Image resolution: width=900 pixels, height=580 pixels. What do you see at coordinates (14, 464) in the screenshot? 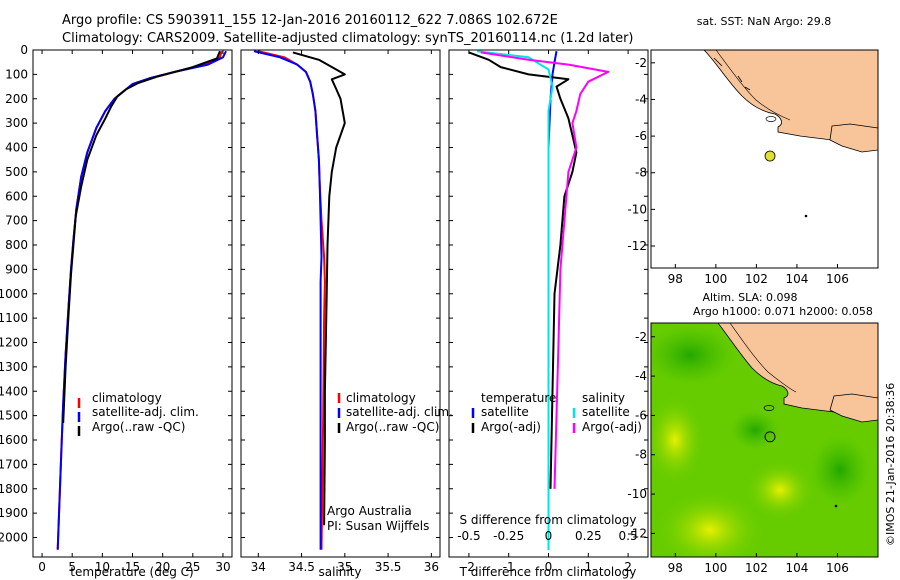
I see `depth-tick-label: 1700` at bounding box center [14, 464].